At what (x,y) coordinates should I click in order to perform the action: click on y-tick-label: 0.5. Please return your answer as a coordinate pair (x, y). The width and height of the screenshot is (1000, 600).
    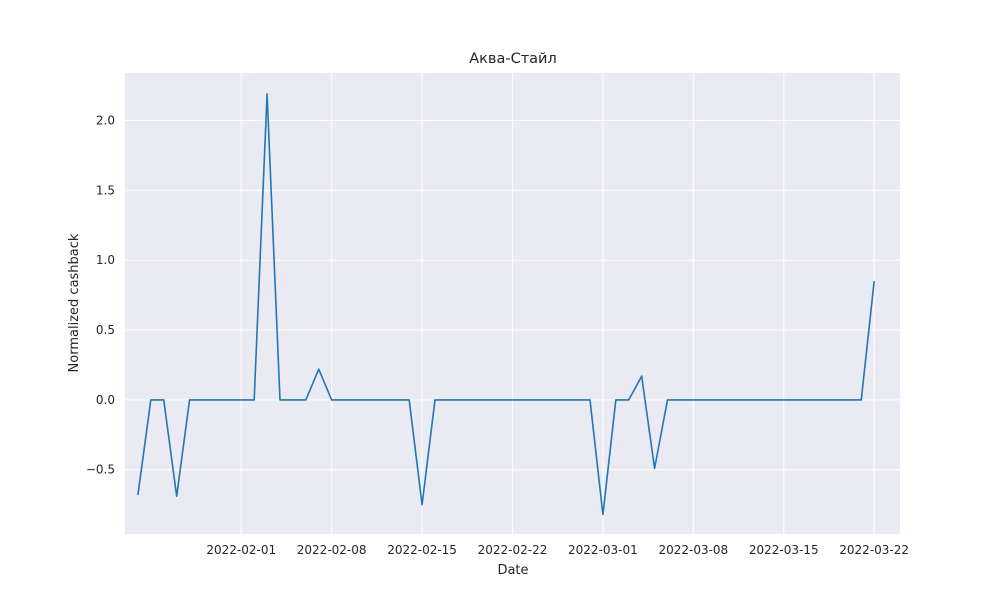
    Looking at the image, I should click on (105, 330).